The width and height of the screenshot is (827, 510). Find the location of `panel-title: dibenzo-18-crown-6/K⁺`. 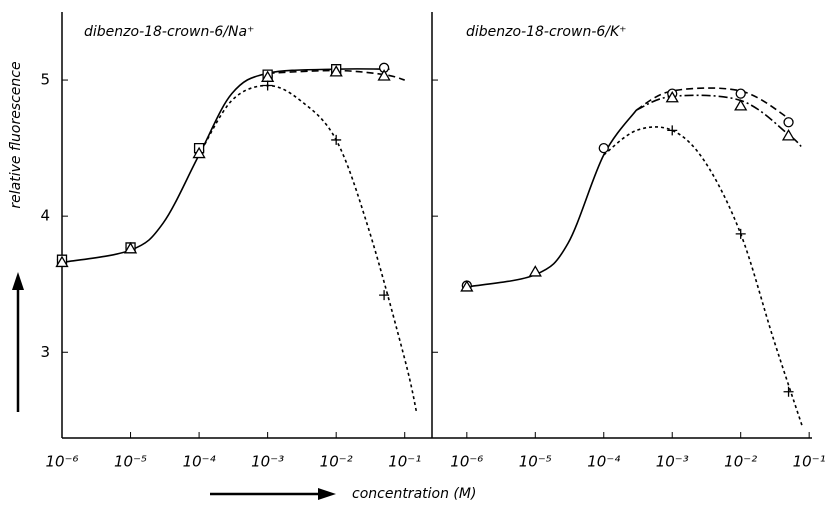

panel-title: dibenzo-18-crown-6/K⁺ is located at coordinates (546, 32).